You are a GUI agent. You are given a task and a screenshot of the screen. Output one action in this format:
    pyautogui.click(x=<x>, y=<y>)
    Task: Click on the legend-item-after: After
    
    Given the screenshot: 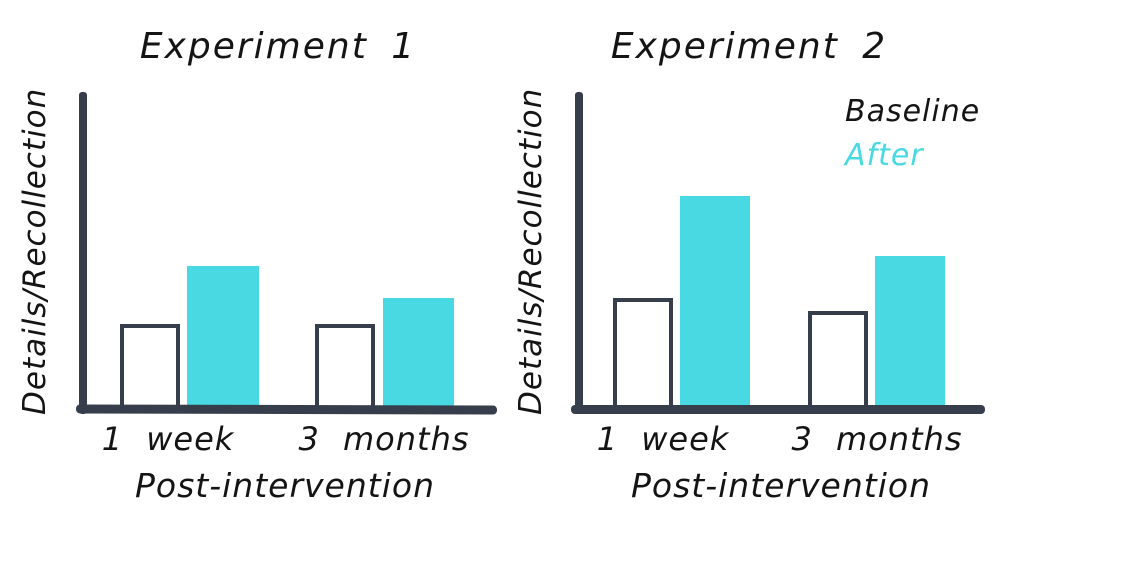 What is the action you would take?
    pyautogui.click(x=884, y=155)
    